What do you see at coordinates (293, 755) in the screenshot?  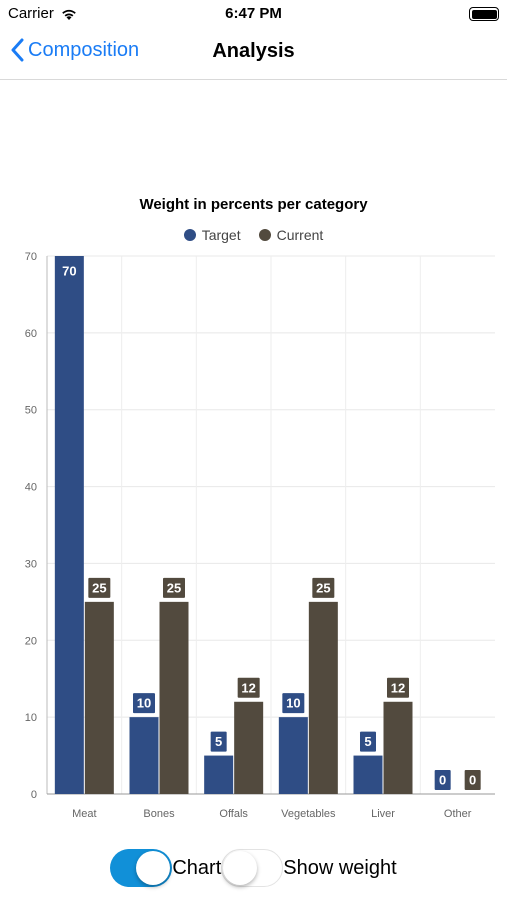 I see `bar-target-vegetables` at bounding box center [293, 755].